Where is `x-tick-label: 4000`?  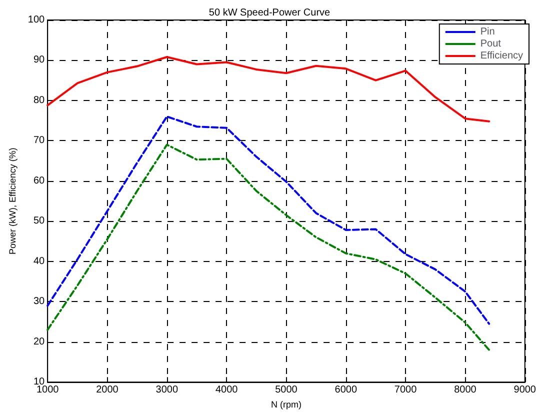
x-tick-label: 4000 is located at coordinates (226, 390).